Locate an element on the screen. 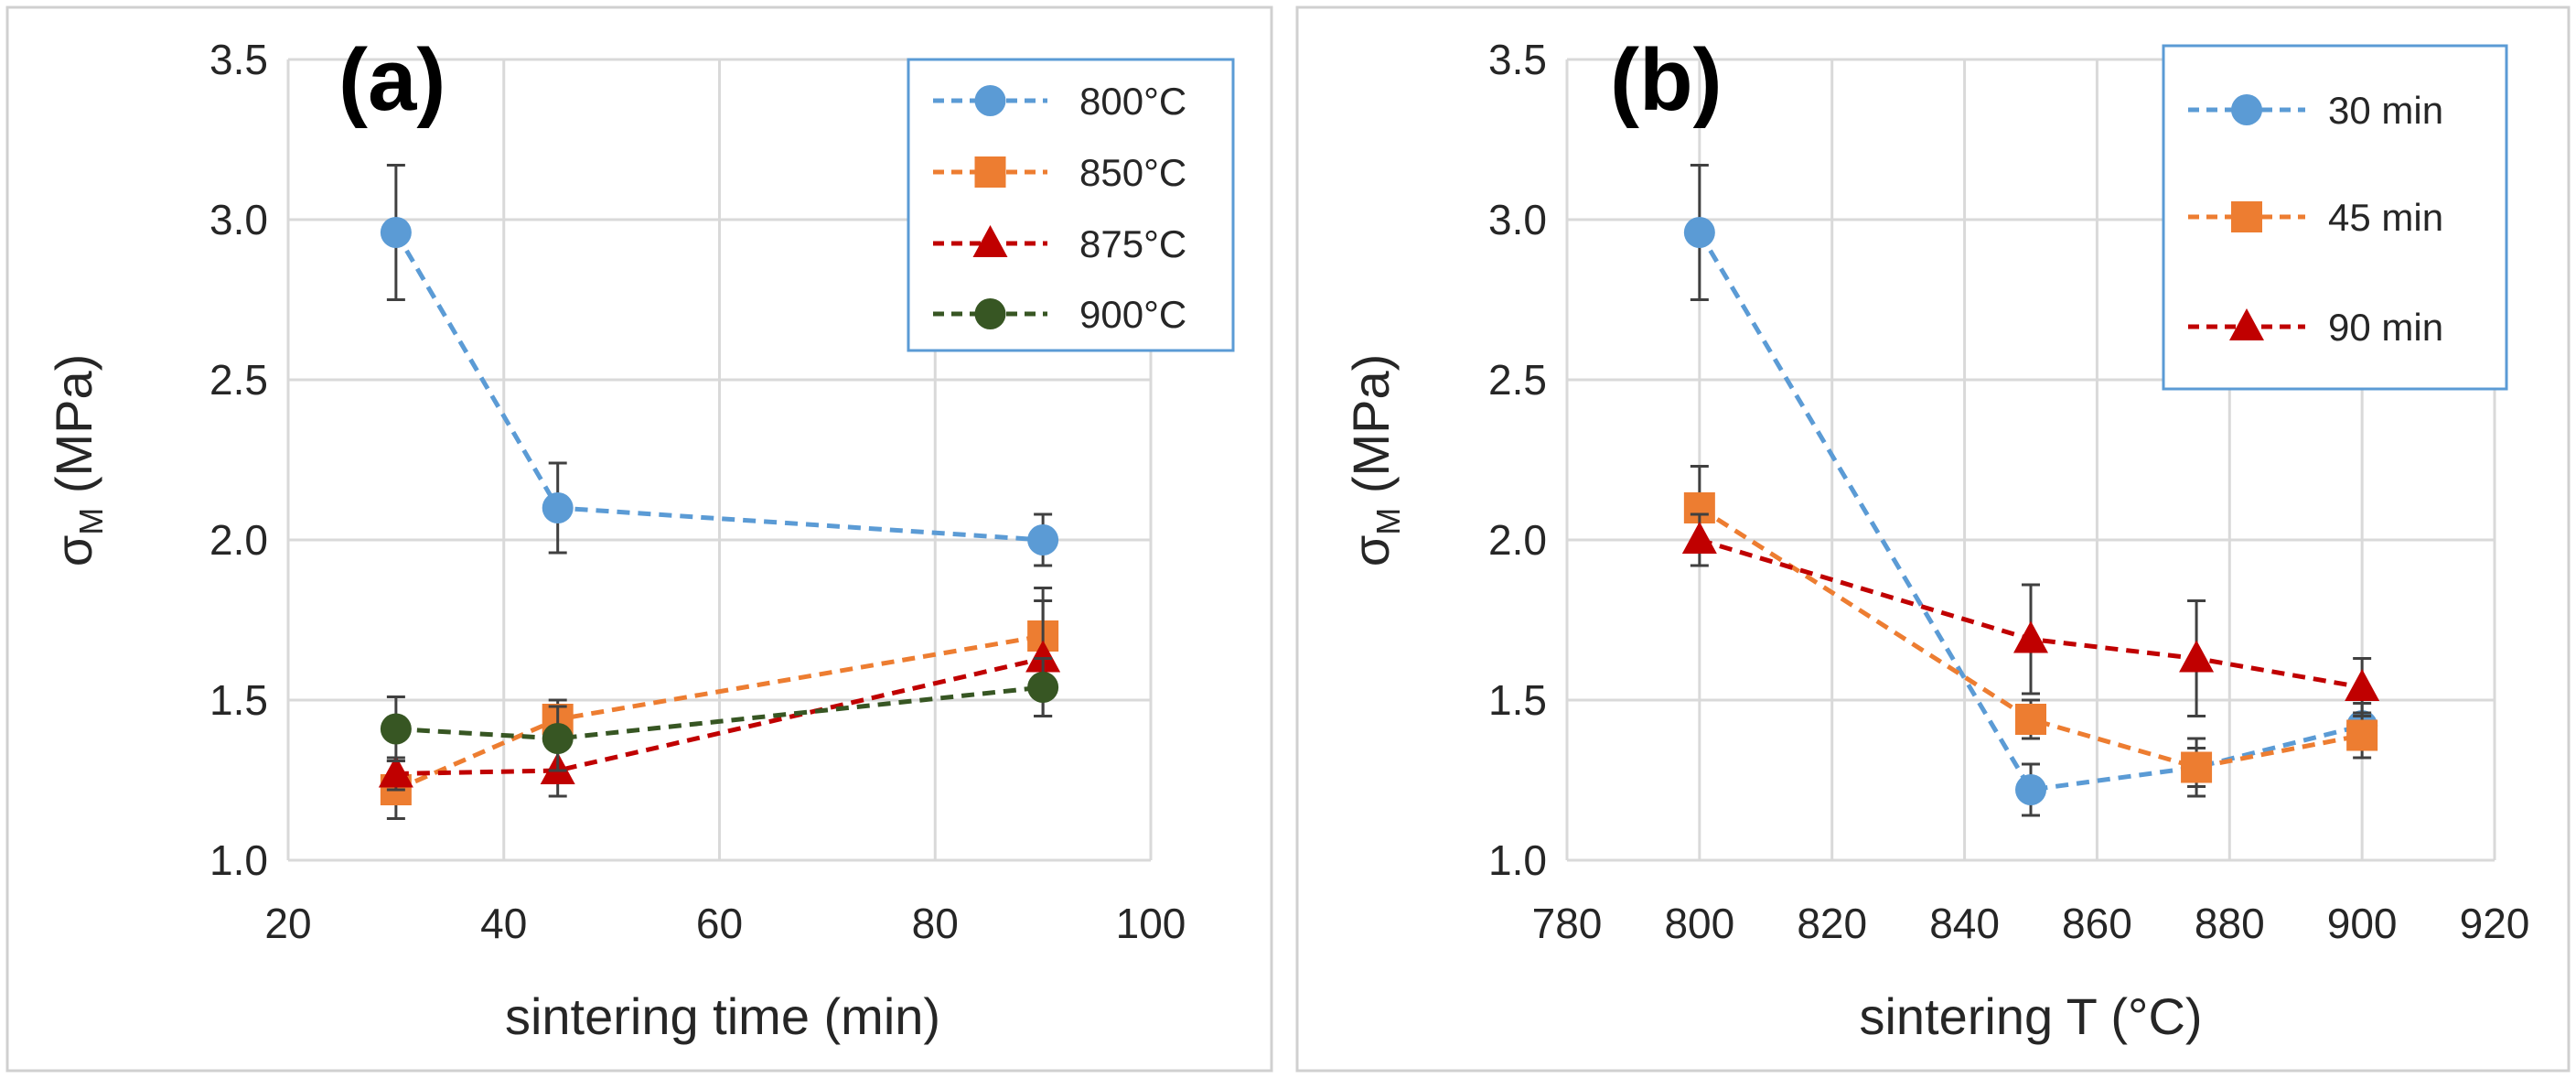 This screenshot has width=2576, height=1089. x-tick-label: 800 is located at coordinates (1699, 923).